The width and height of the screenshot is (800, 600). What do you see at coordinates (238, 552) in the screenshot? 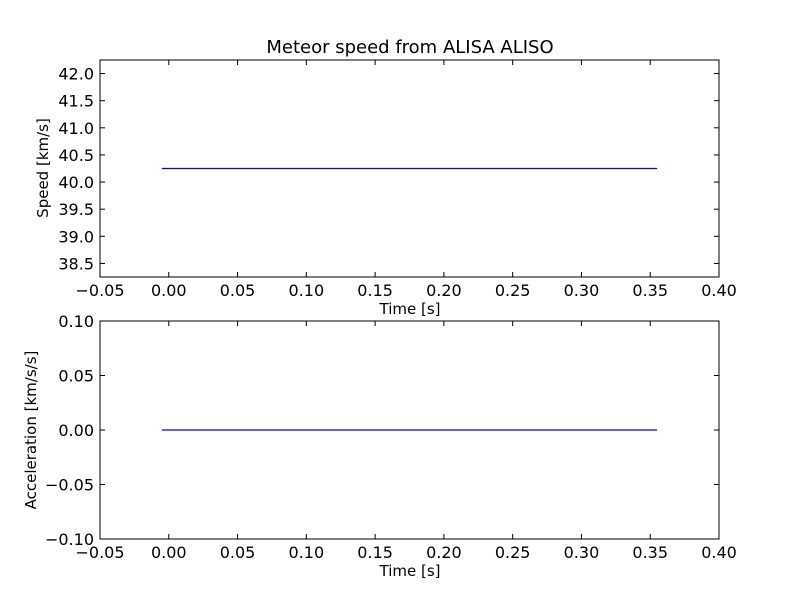
I see `acceleration-x-tick-label: 0.05` at bounding box center [238, 552].